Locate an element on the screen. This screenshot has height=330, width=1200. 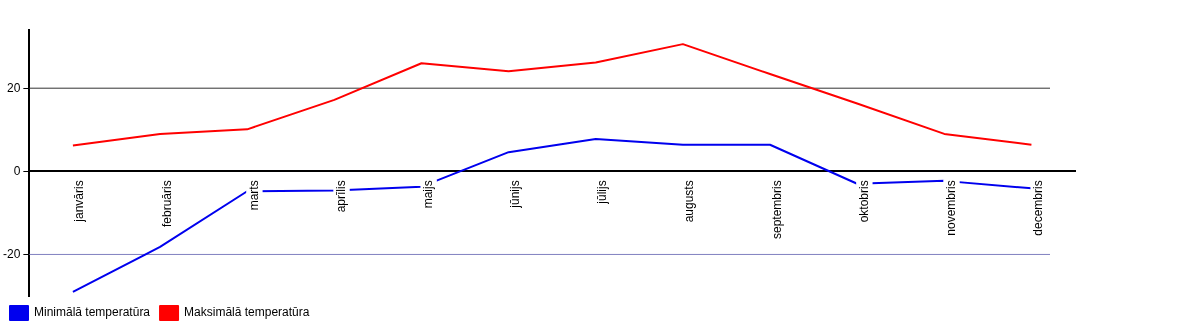
x-tick-label: janvāris is located at coordinates (79, 201).